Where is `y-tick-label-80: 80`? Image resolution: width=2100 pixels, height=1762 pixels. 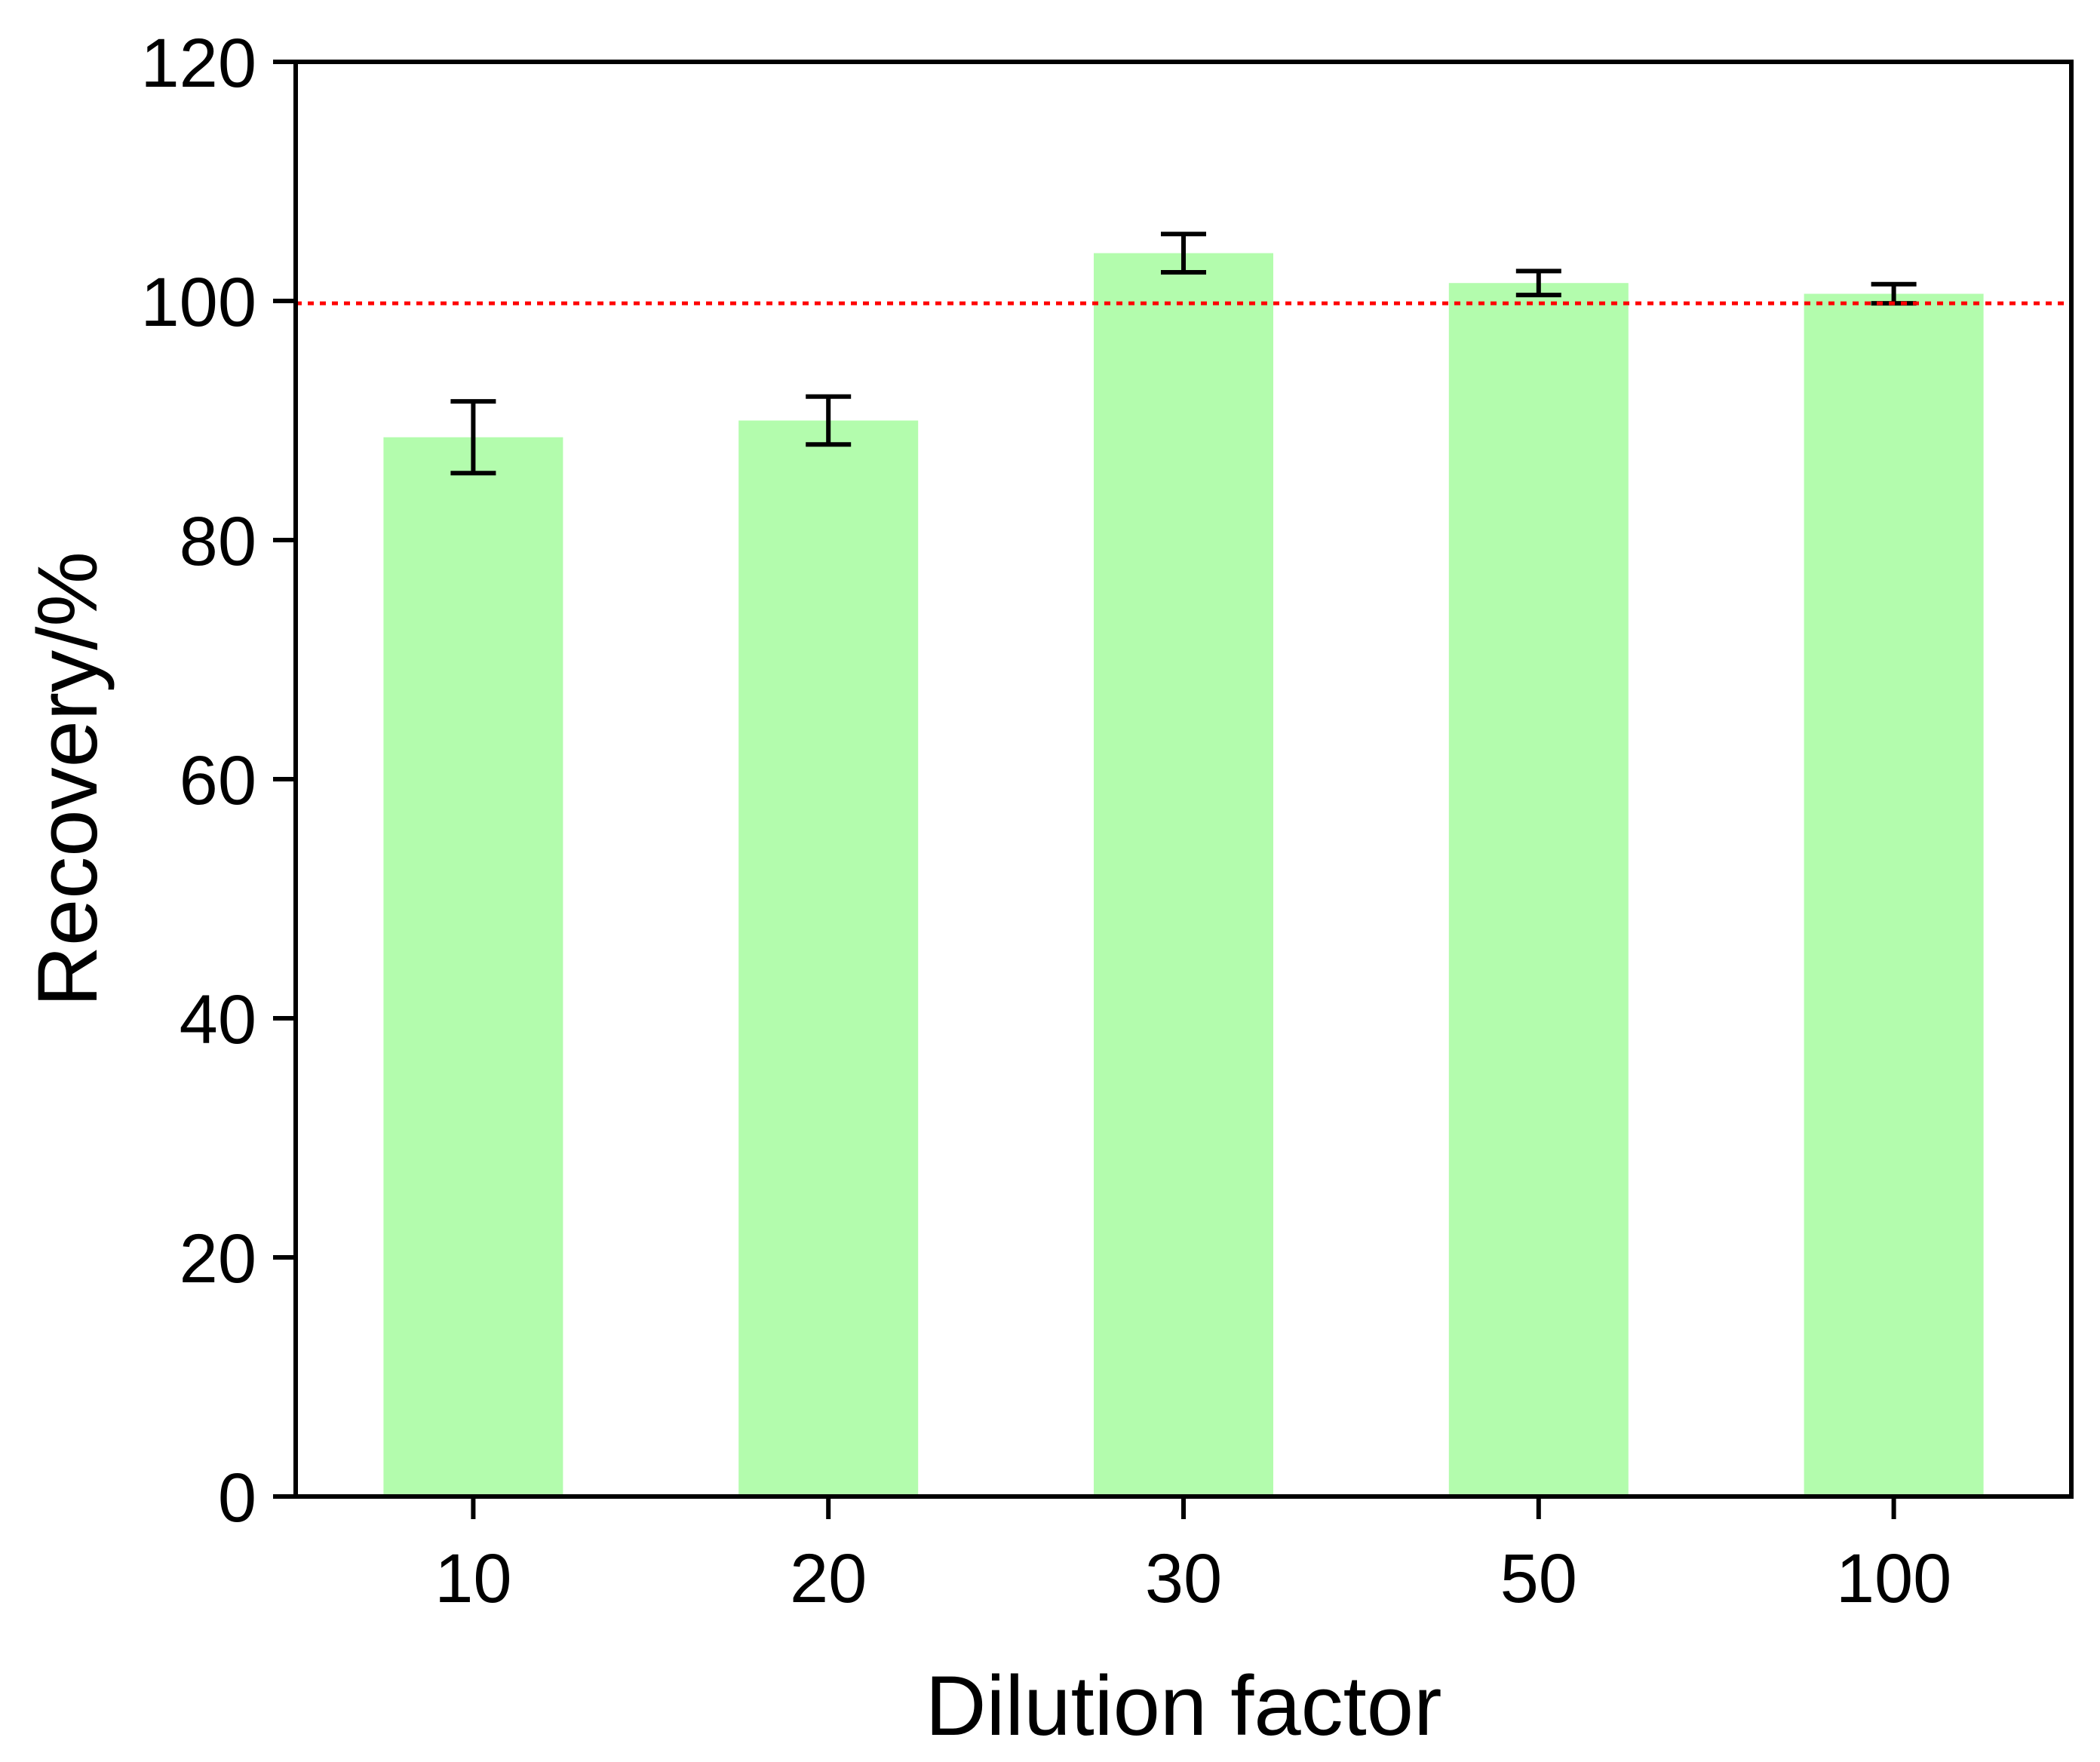 y-tick-label-80: 80 is located at coordinates (218, 541).